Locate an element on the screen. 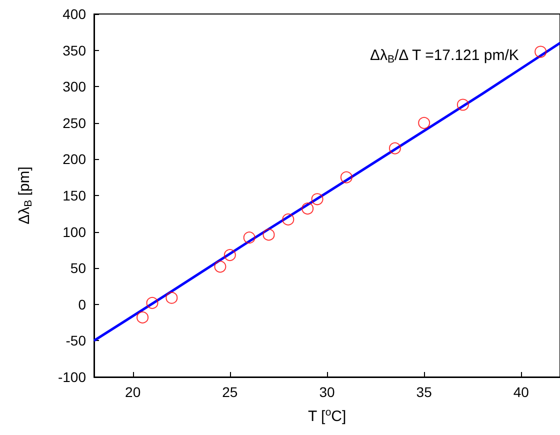 Image resolution: width=560 pixels, height=435 pixels. y-tick-label: -100 is located at coordinates (72, 377).